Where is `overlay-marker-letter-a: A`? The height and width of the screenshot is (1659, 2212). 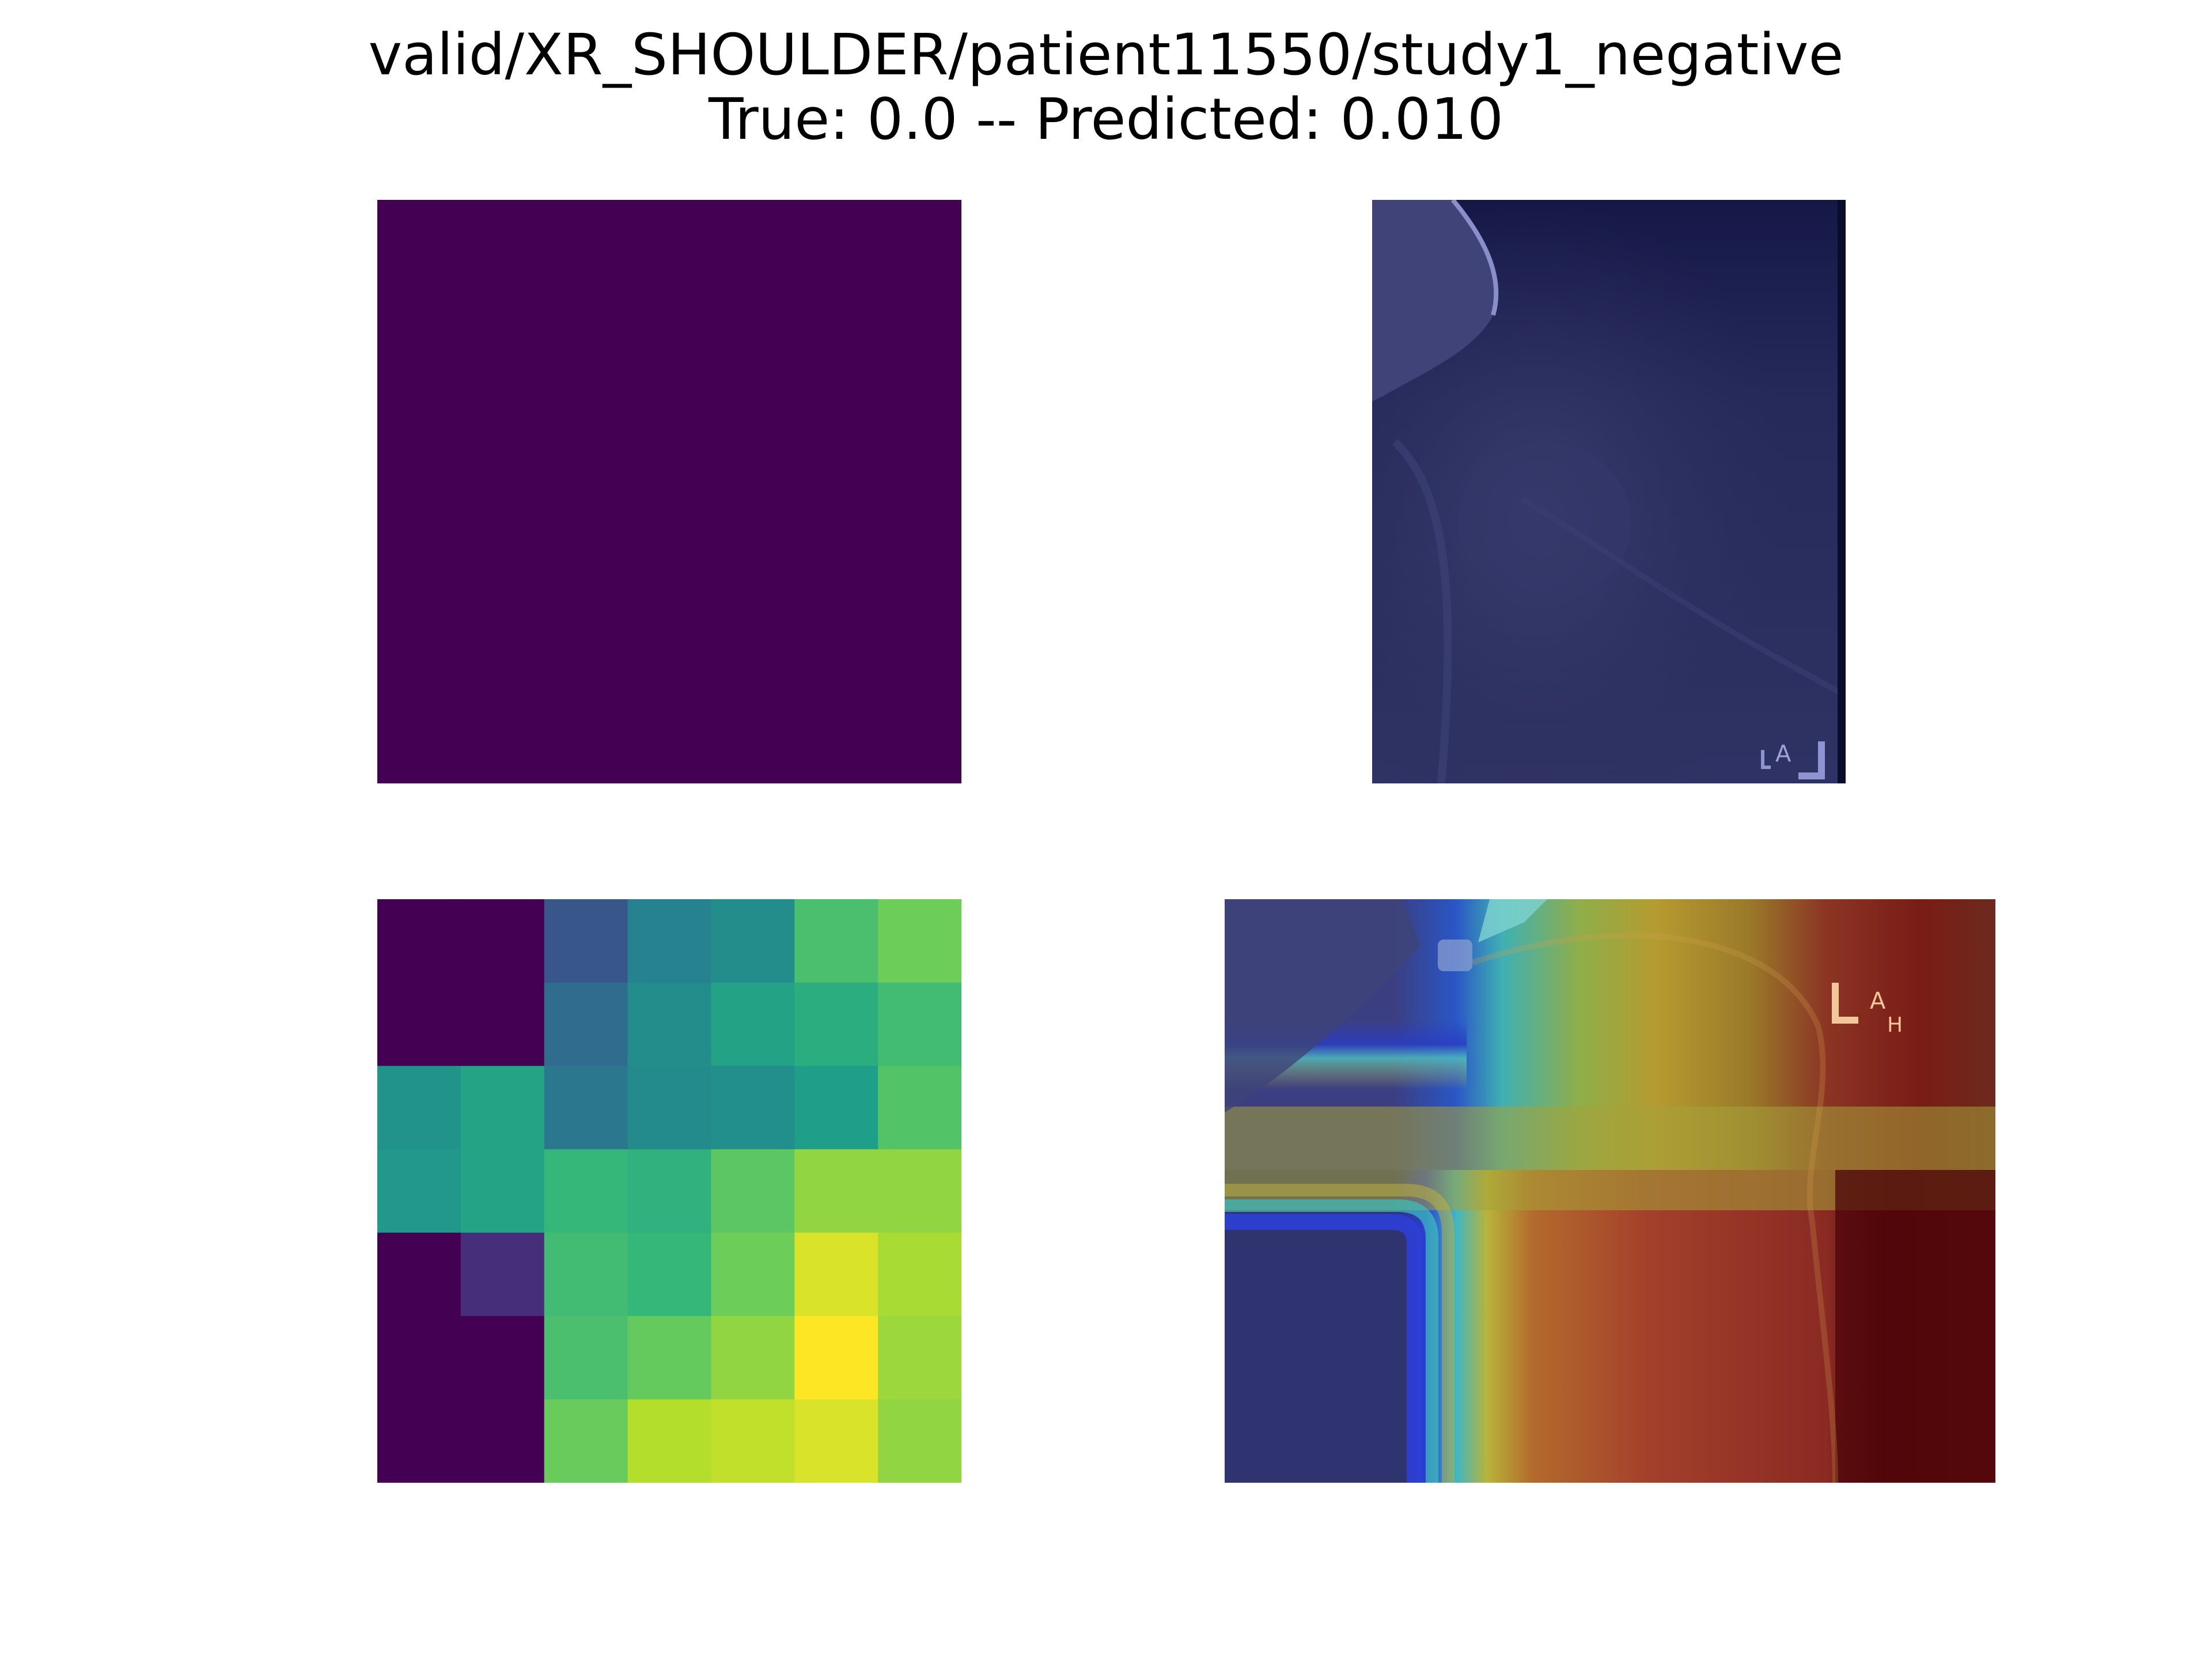
overlay-marker-letter-a: A is located at coordinates (1878, 1001).